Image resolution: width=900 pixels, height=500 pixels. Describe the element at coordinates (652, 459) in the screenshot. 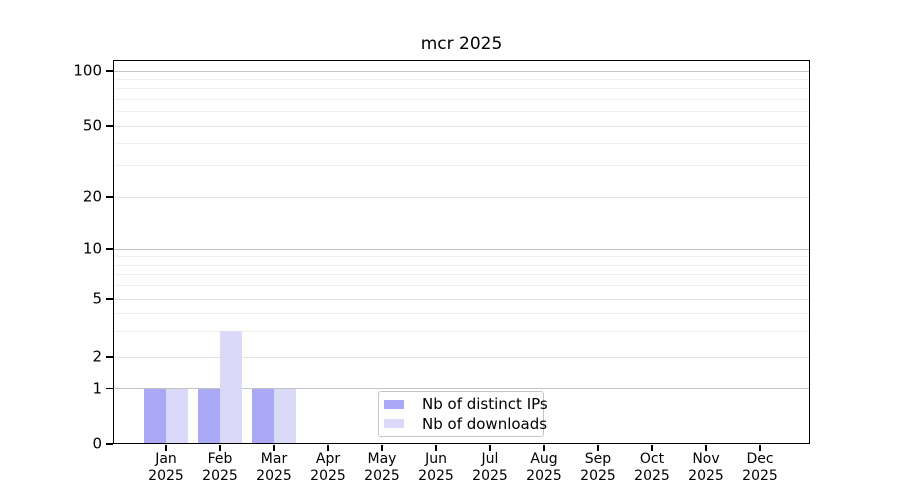

I see `x-tick-month: Oct` at that location.